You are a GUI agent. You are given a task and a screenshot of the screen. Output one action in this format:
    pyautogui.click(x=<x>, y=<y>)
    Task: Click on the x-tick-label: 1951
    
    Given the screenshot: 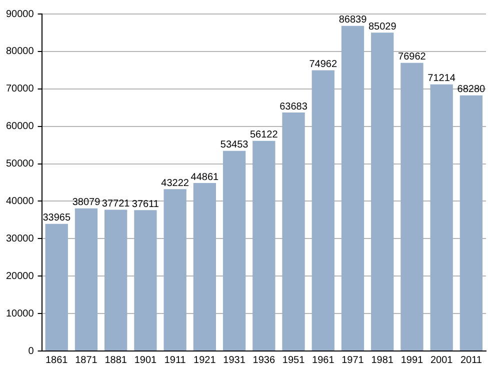 What is the action you would take?
    pyautogui.click(x=294, y=360)
    